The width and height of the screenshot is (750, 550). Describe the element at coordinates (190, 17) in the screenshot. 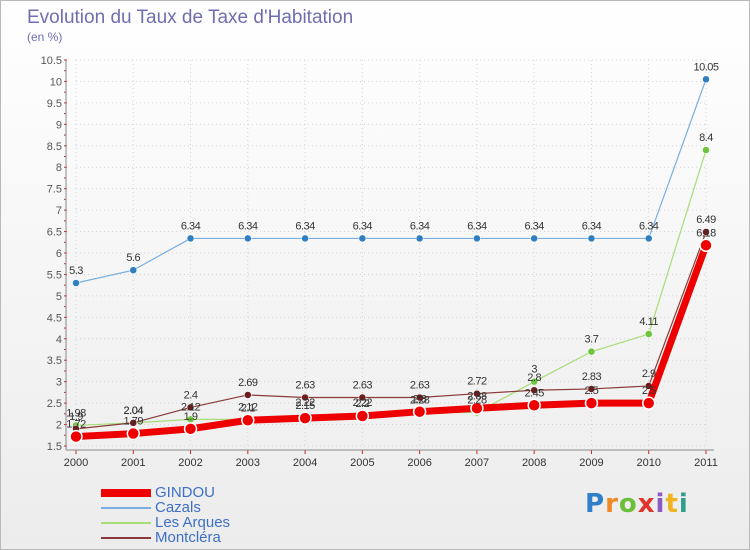

I see `chart-title: Evolution du Taux de Taxe d'Habitation` at that location.